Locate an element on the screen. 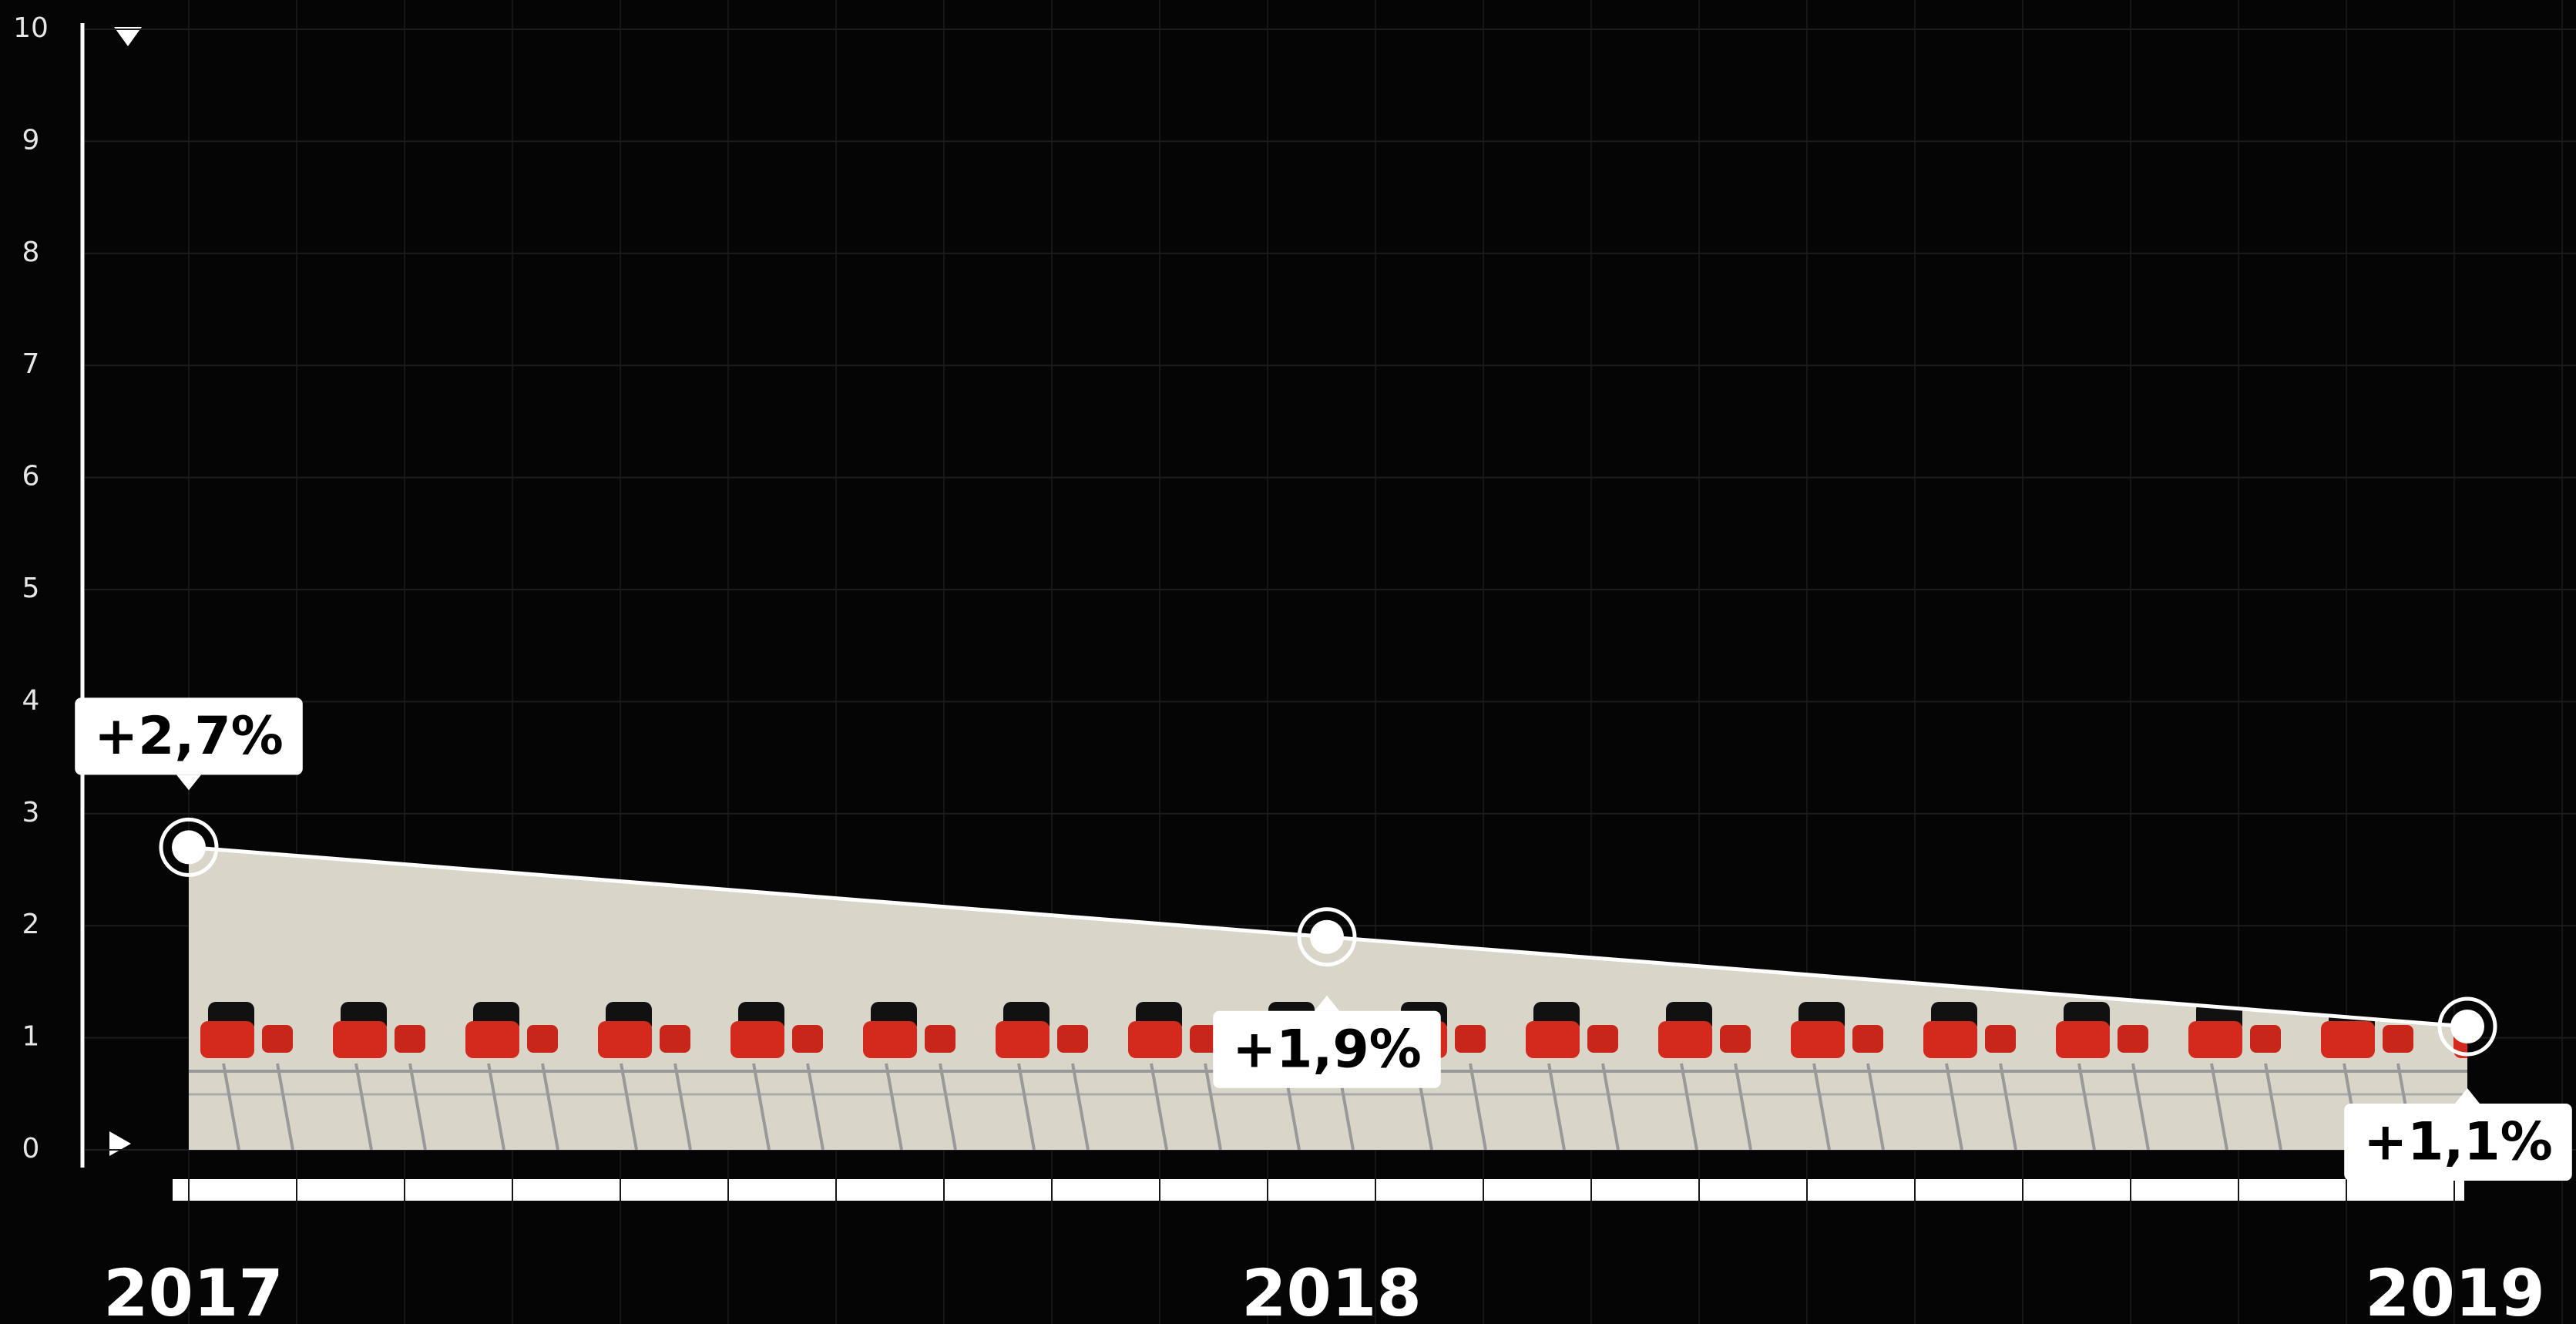 This screenshot has width=2576, height=1324. y-tick-label: 3 is located at coordinates (31, 813).